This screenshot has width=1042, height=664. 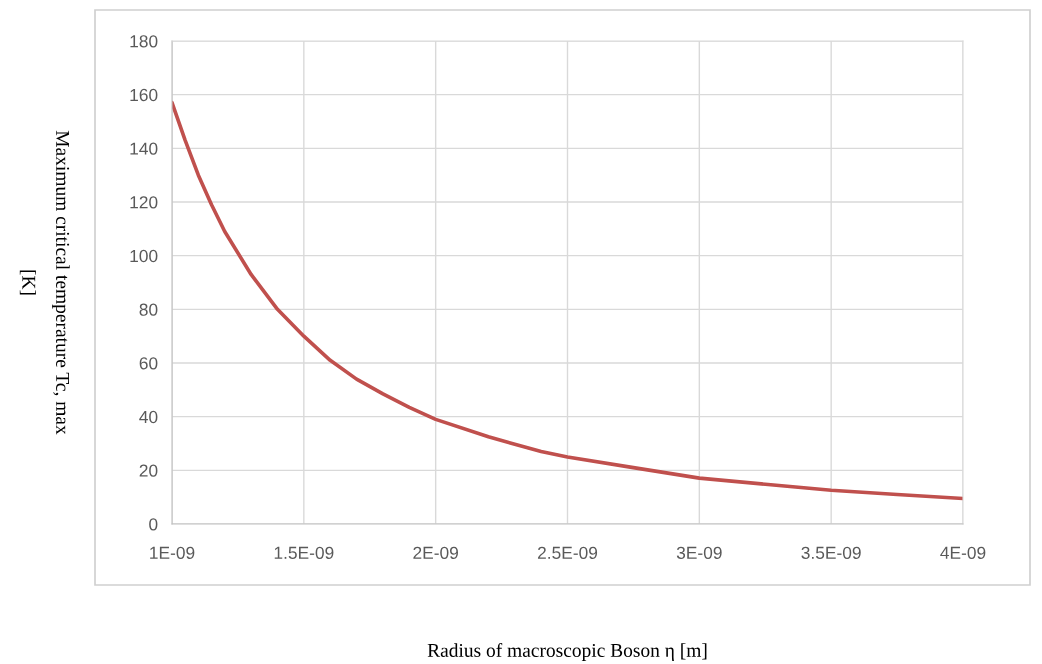 What do you see at coordinates (567, 552) in the screenshot?
I see `x-tick-label: 2.5E-09` at bounding box center [567, 552].